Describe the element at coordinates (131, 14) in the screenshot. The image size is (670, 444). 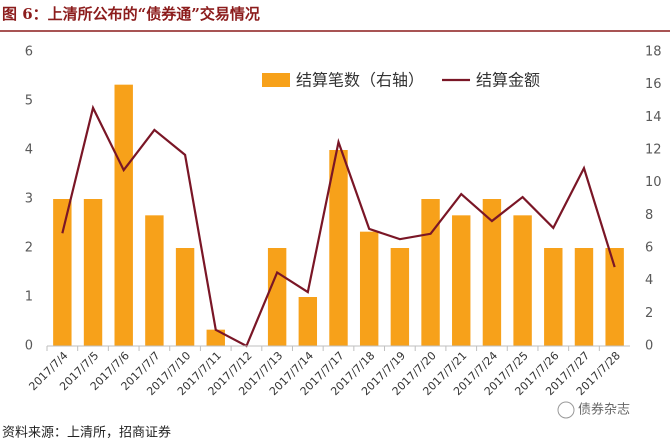
I see `chart-title: 图 6：上清所公布的“债券通”交易情况` at that location.